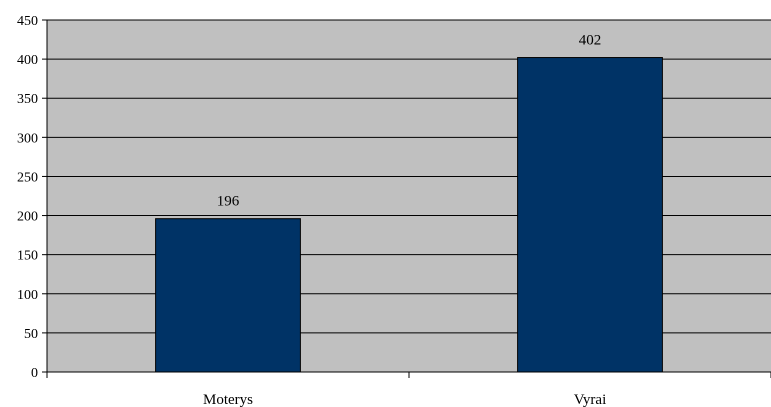  Describe the element at coordinates (34, 373) in the screenshot. I see `y-tick-label: 0` at that location.